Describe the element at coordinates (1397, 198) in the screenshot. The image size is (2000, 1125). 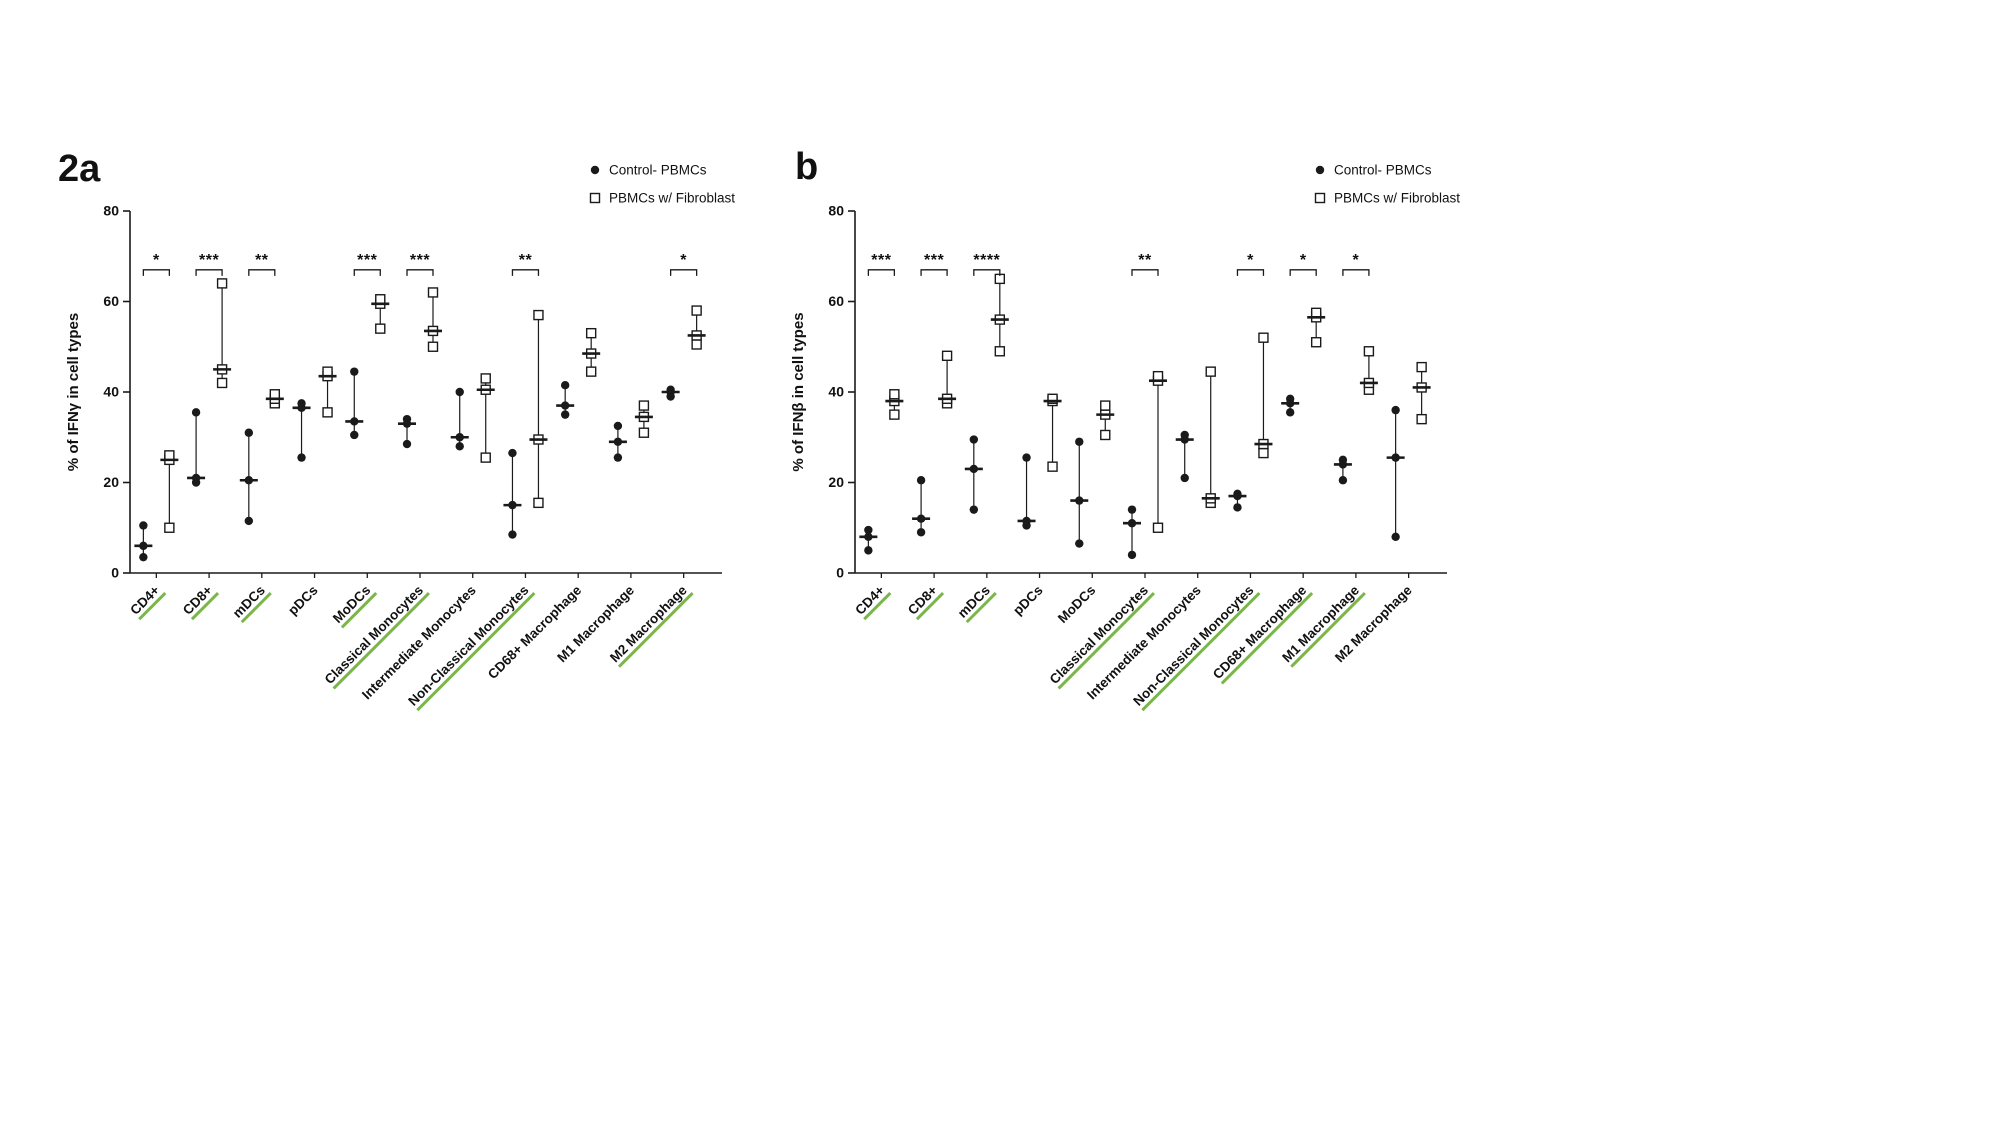
I see `legend-label-fibroblast: PBMCs w/ Fibroblast` at that location.